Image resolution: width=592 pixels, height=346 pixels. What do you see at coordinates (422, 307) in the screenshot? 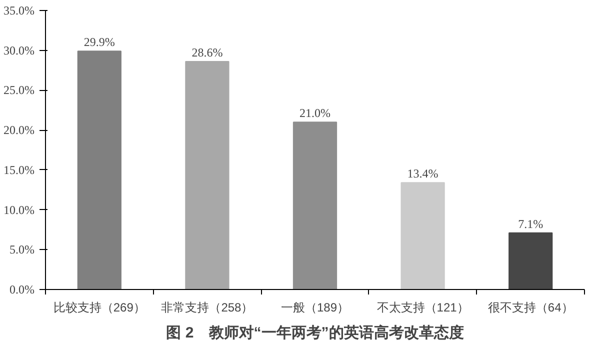
I see `x-tick-label: 不太支持（121）` at bounding box center [422, 307].